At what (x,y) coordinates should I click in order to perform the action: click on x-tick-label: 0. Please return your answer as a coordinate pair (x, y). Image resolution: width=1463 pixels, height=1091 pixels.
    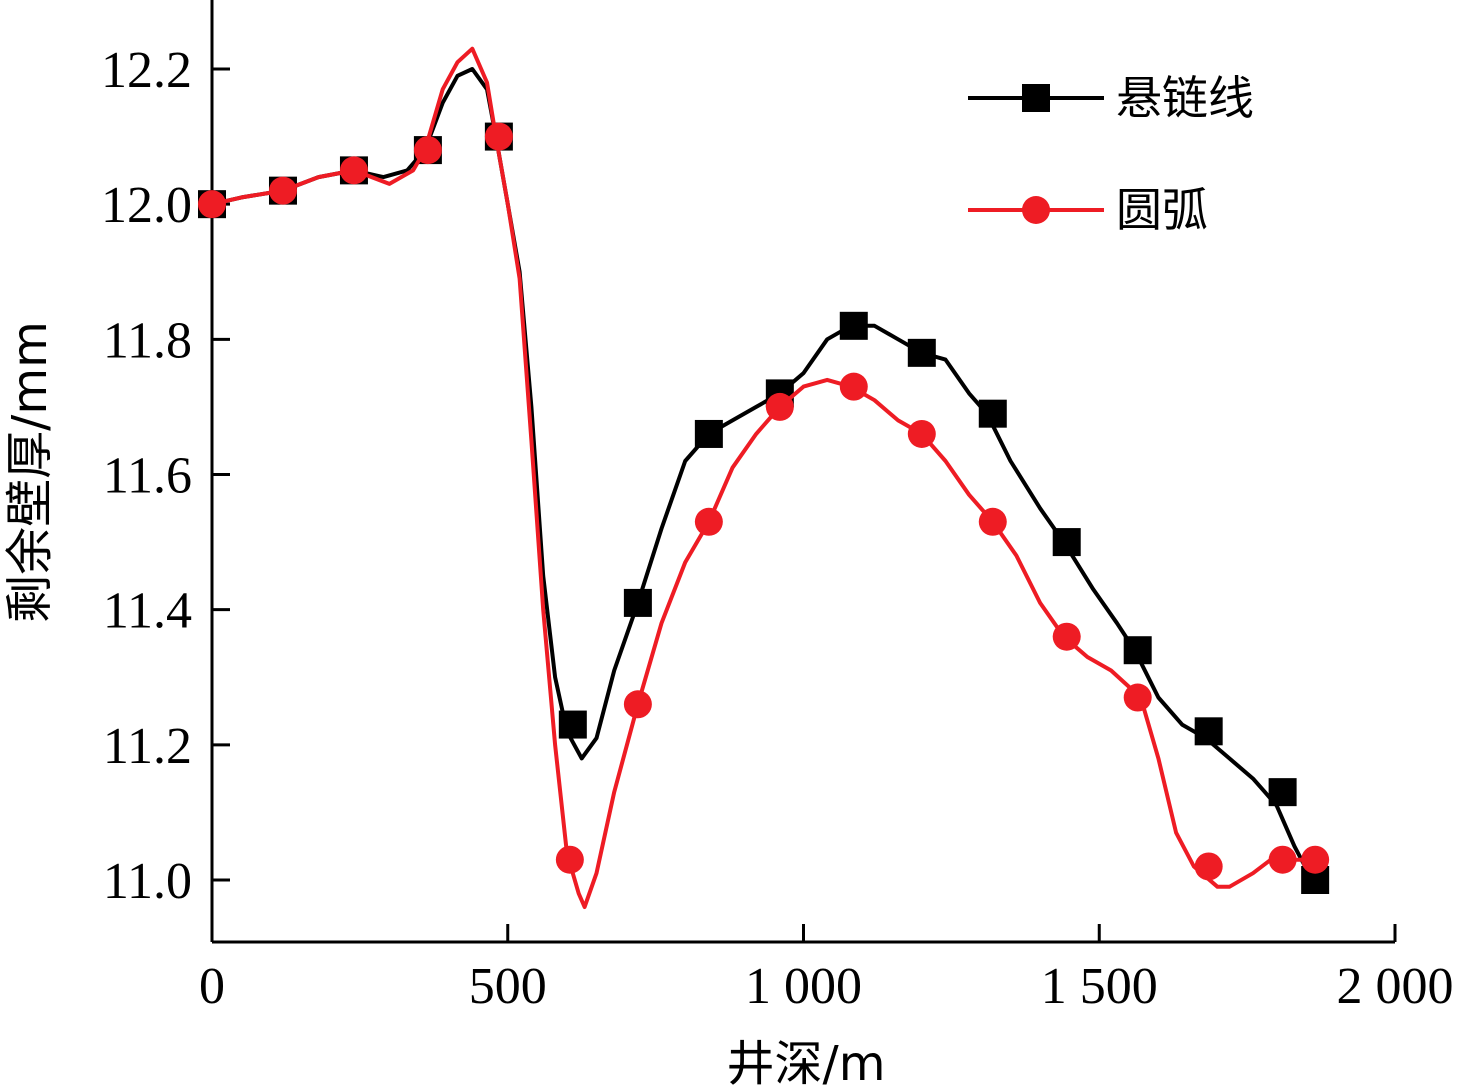
    Looking at the image, I should click on (212, 986).